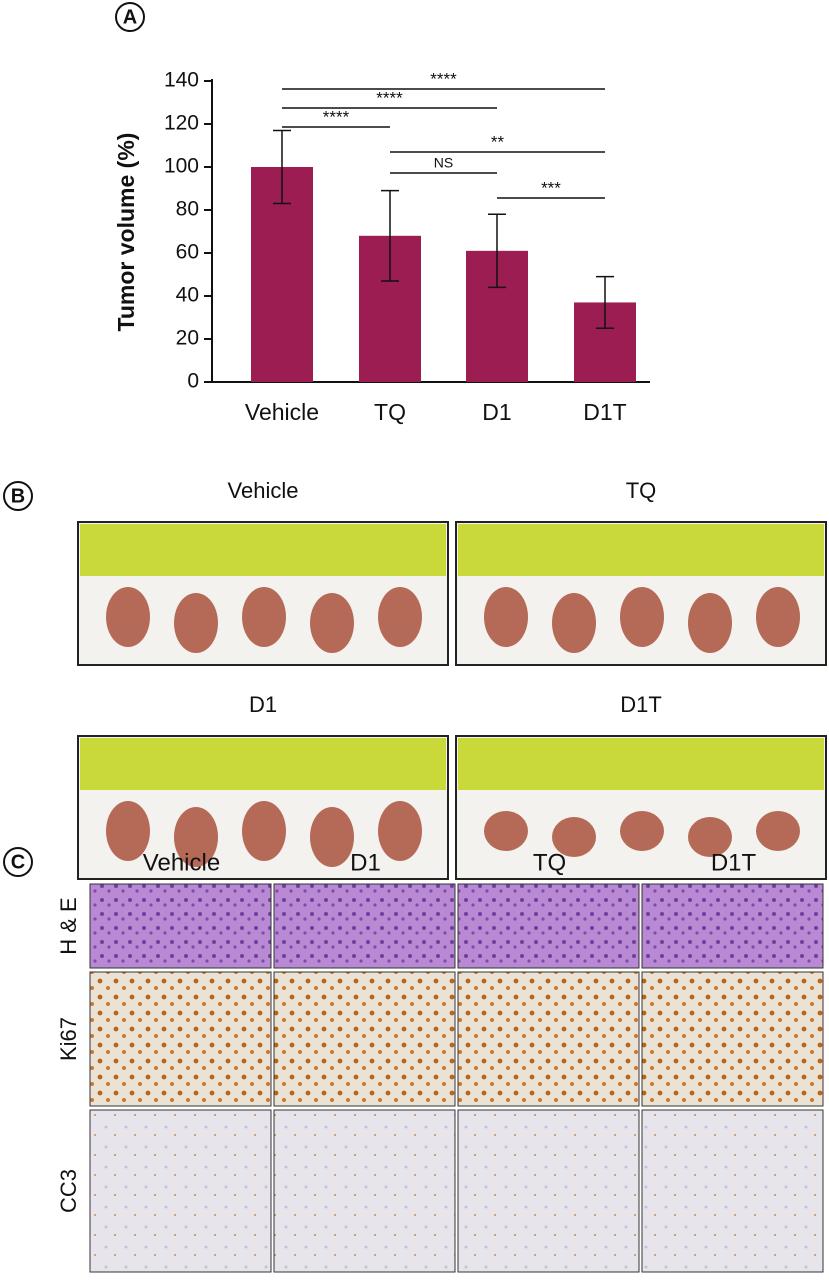 The image size is (829, 1287). Describe the element at coordinates (187, 209) in the screenshot. I see `y-tick-label: 80` at that location.